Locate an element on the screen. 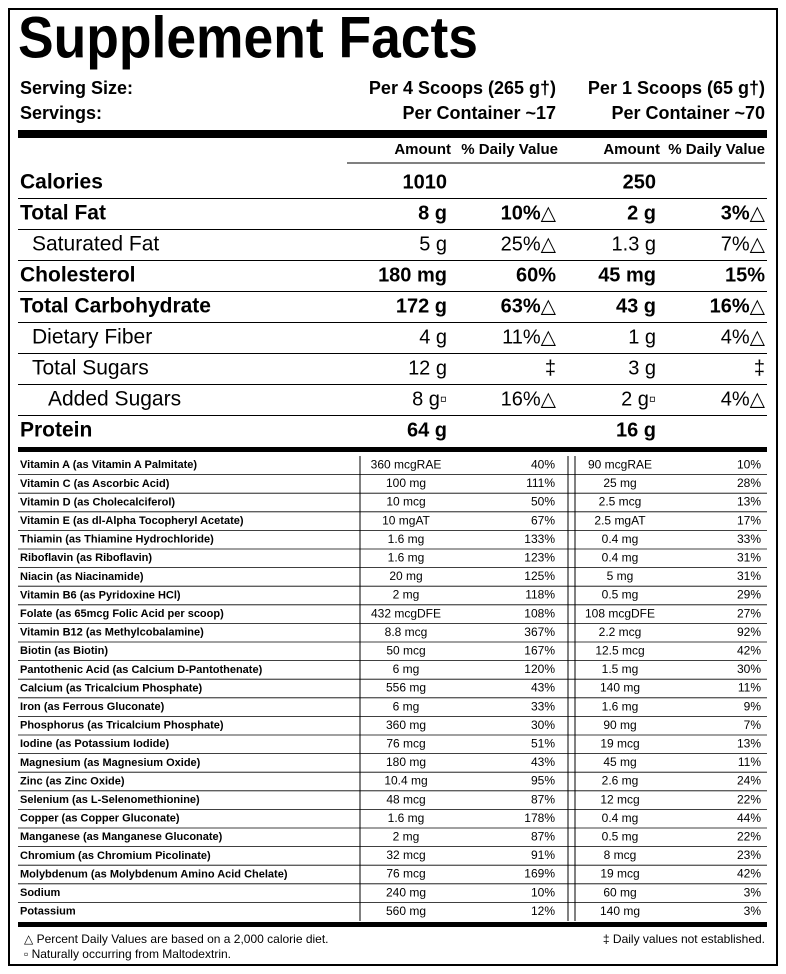 This screenshot has width=786, height=974. daily-value: 67% is located at coordinates (543, 520).